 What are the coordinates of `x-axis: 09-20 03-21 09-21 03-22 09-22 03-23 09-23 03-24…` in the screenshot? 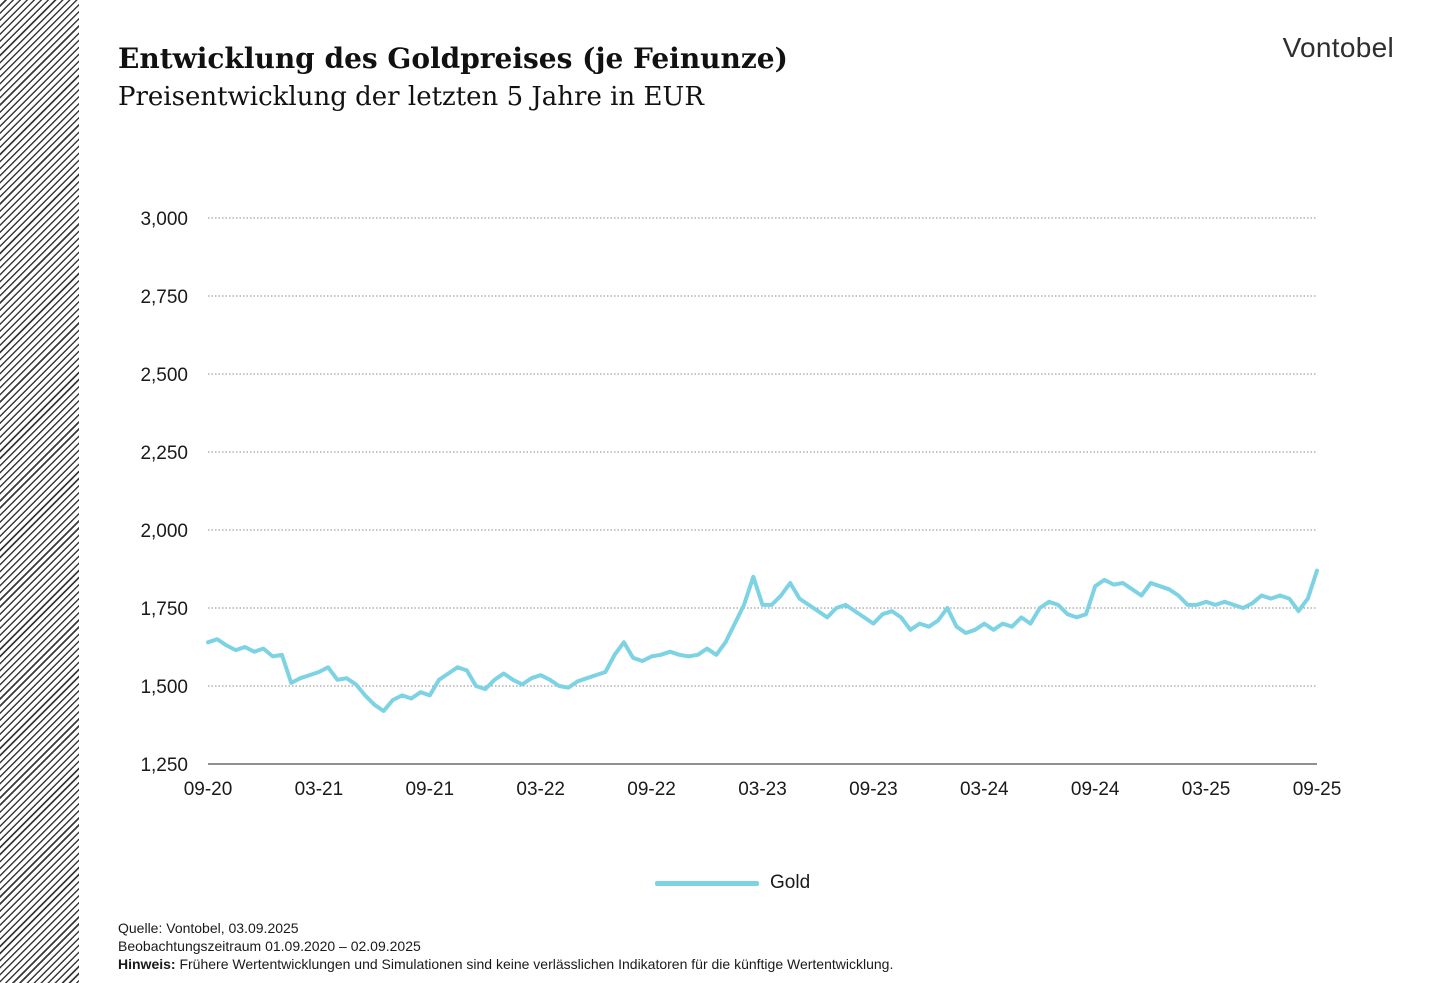 It's located at (763, 781).